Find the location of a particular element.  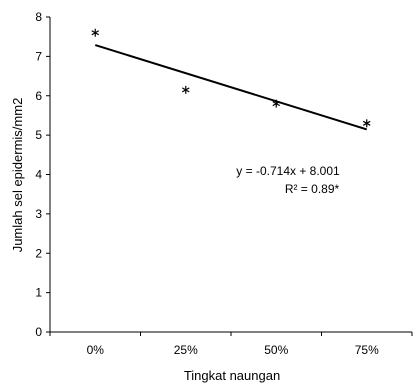

y-tick-label: 7 is located at coordinates (38, 56).